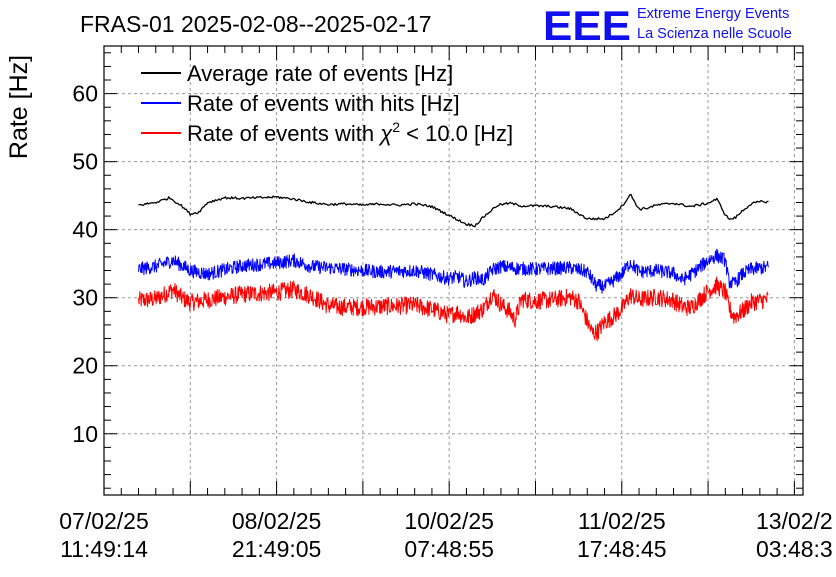  What do you see at coordinates (453, 211) in the screenshot?
I see `series-line-average` at bounding box center [453, 211].